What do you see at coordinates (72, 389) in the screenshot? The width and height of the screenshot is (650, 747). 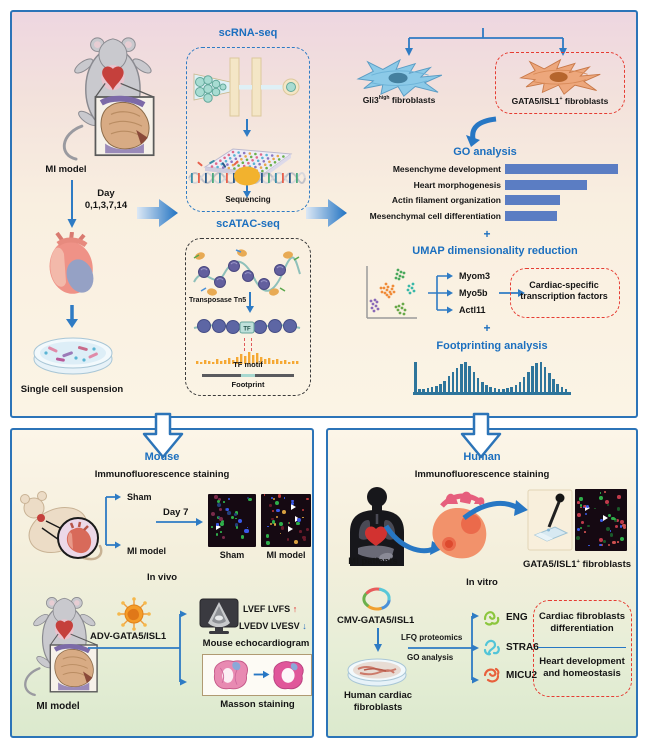 I see `single-cell-label: Single cell suspension` at bounding box center [72, 389].